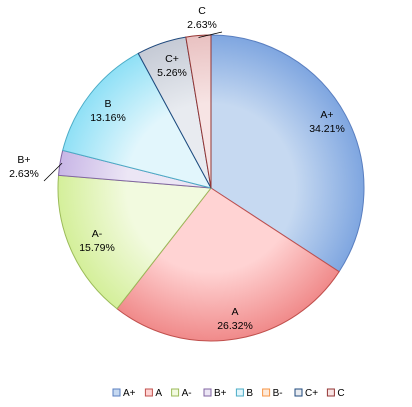 This screenshot has width=412, height=407. What do you see at coordinates (207, 392) in the screenshot?
I see `legend-swatch-B+` at bounding box center [207, 392].